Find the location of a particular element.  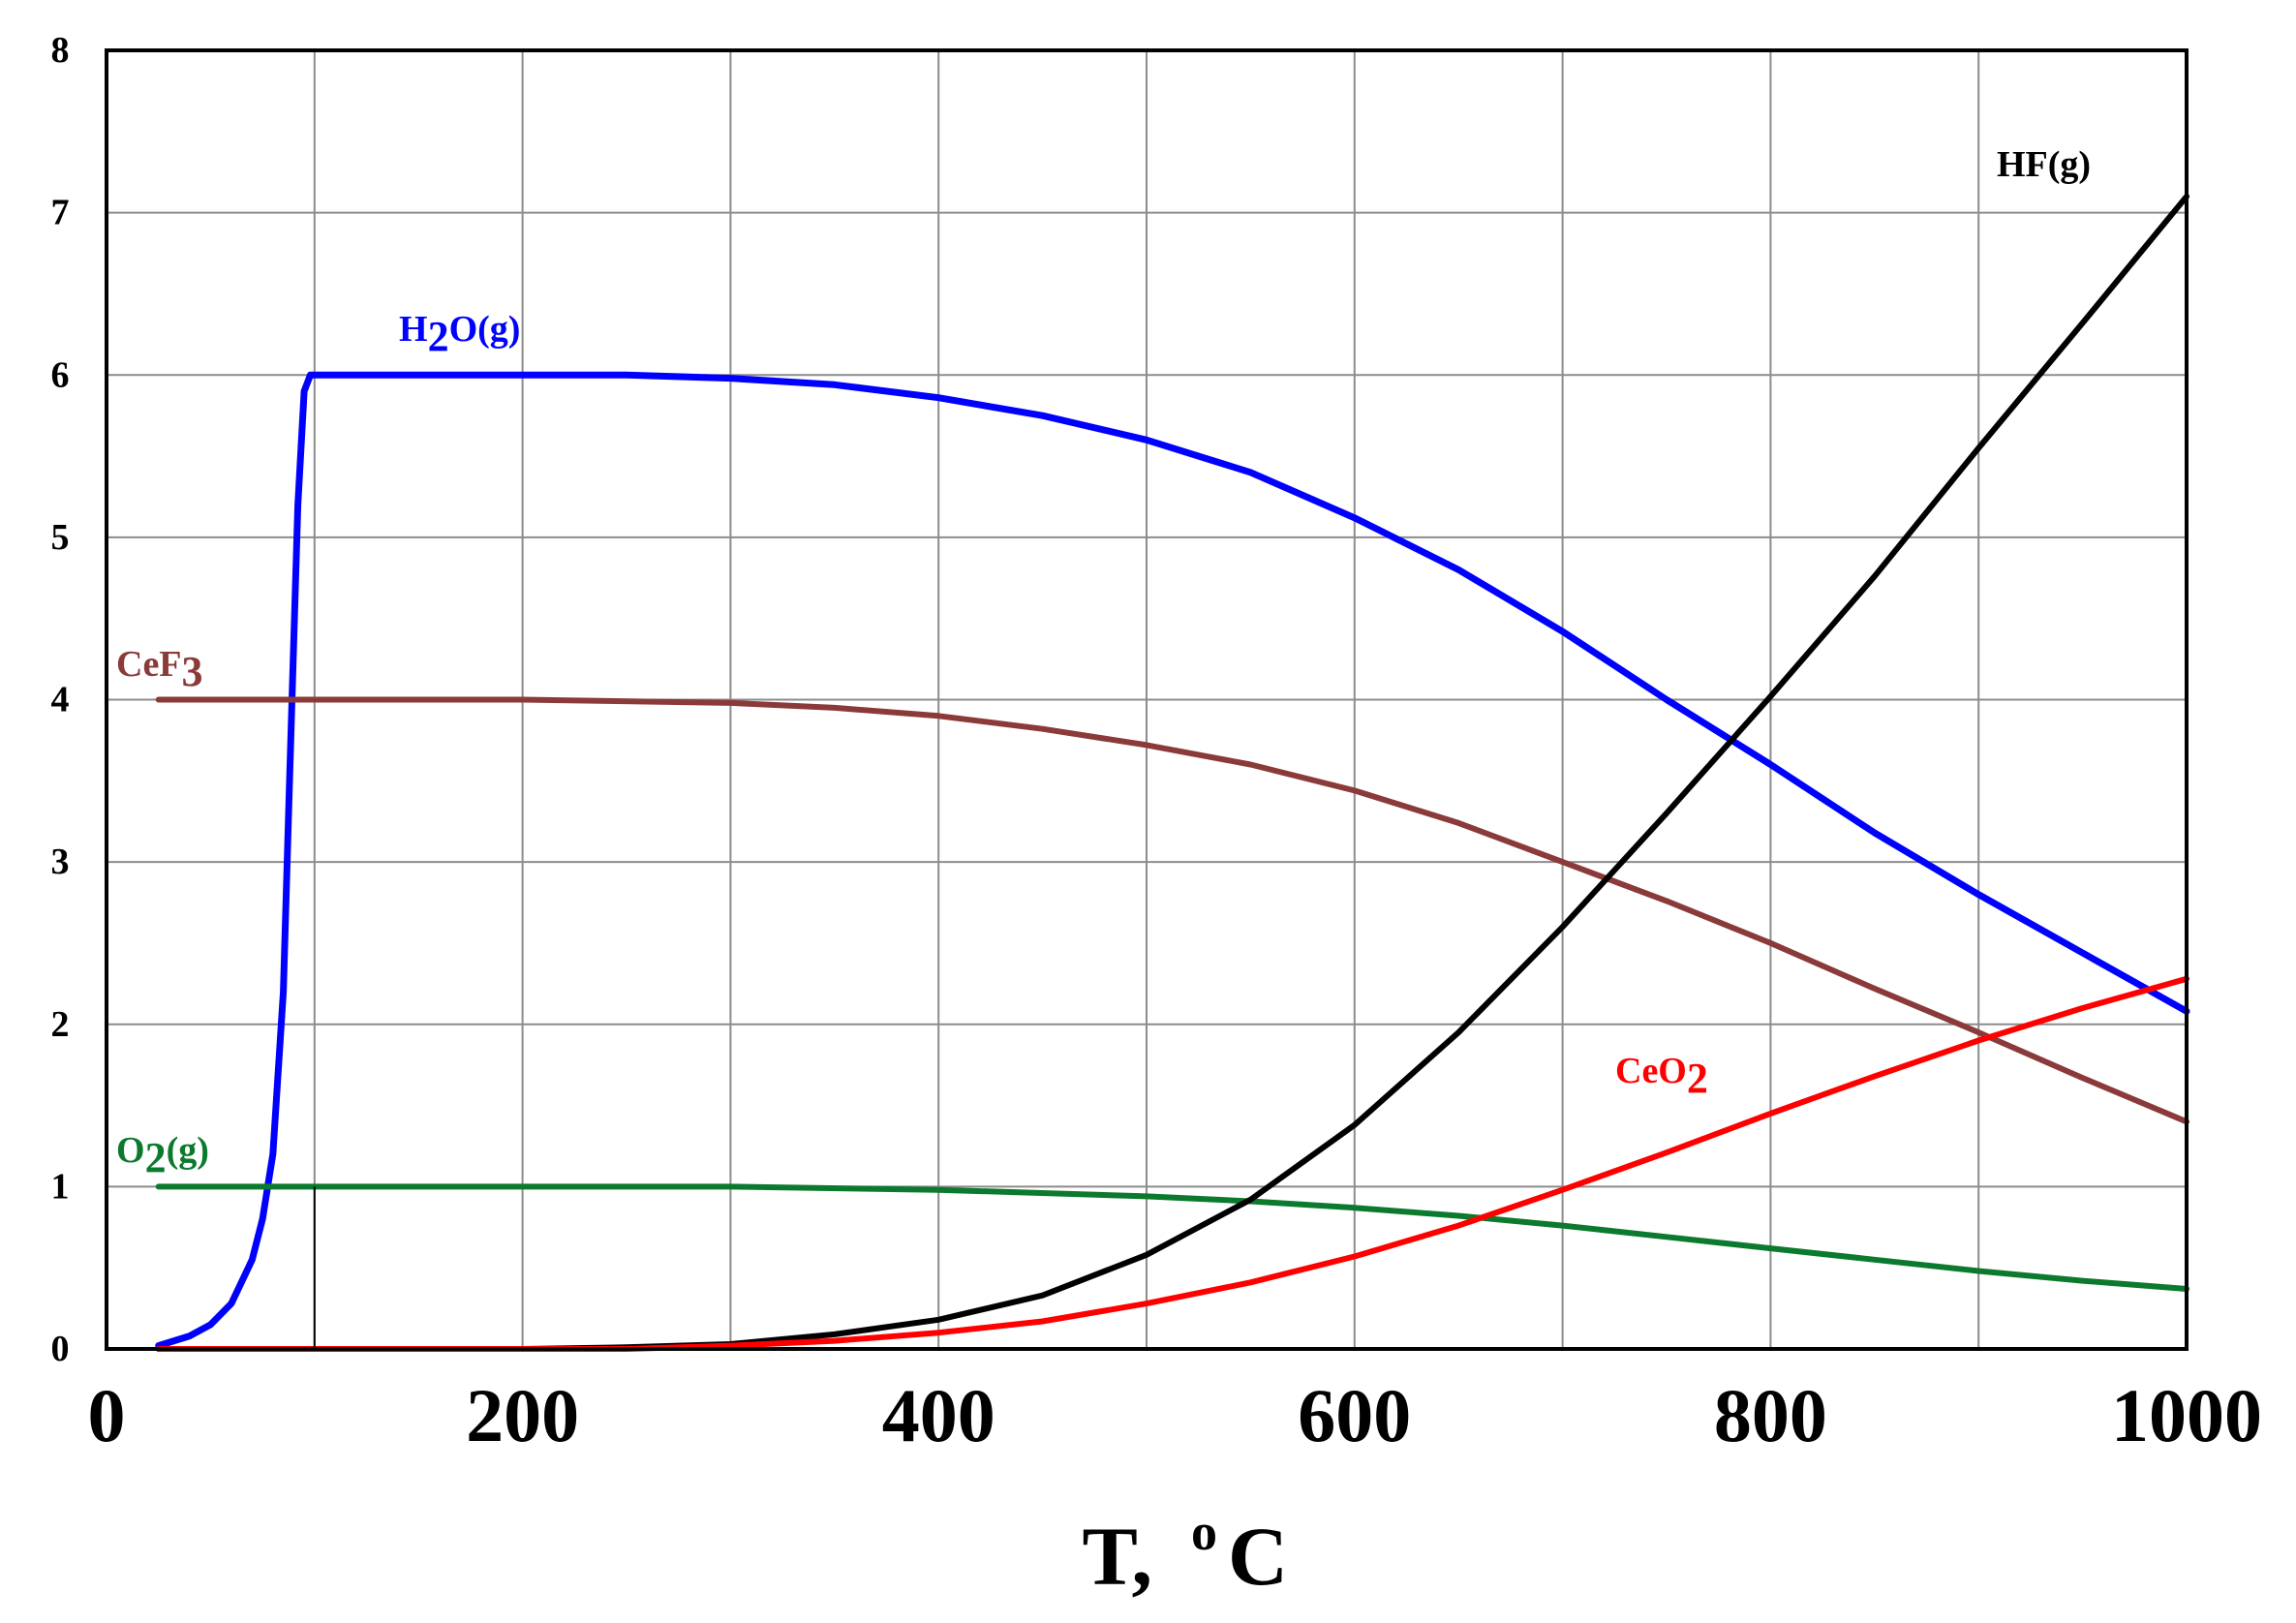

y-tick-label: 2 is located at coordinates (60, 1024).